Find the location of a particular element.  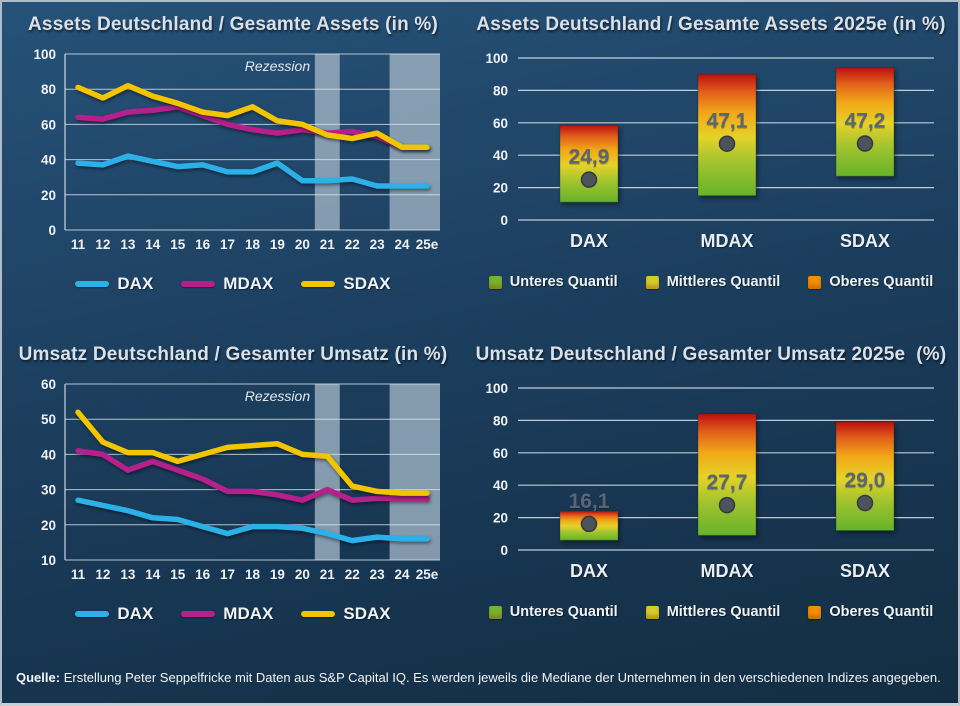

svg-text: 47,2 is located at coordinates (865, 121).